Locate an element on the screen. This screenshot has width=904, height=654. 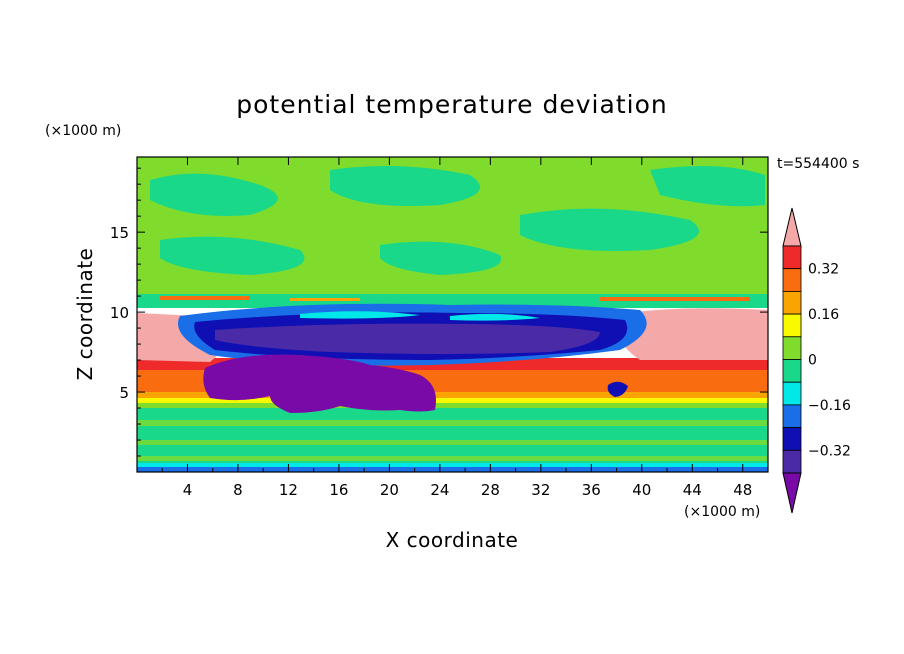
x-tick-label: 24 is located at coordinates (439, 490).